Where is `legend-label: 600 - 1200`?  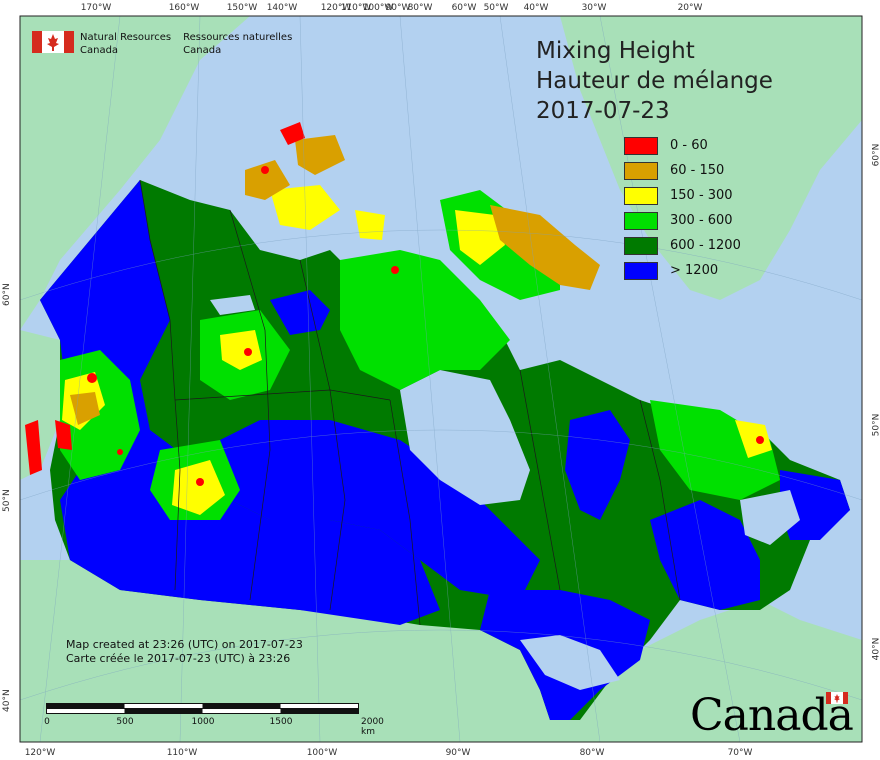 legend-label: 600 - 1200 is located at coordinates (705, 245).